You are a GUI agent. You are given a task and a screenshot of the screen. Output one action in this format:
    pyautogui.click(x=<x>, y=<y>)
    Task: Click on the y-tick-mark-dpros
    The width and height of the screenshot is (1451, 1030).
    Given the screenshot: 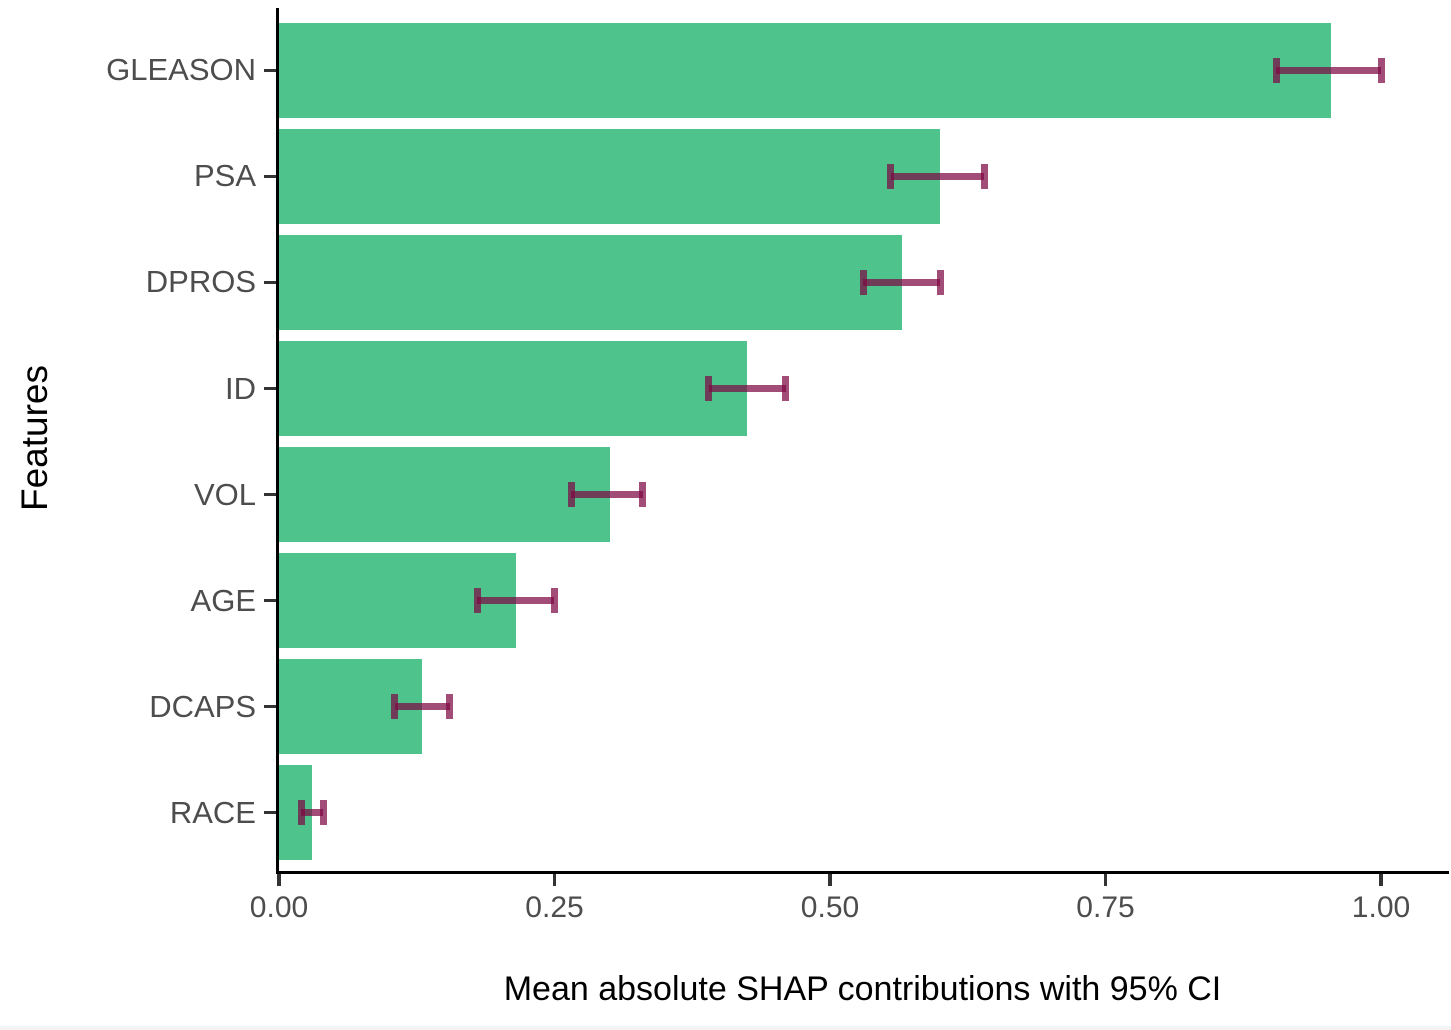 What is the action you would take?
    pyautogui.click(x=270, y=282)
    